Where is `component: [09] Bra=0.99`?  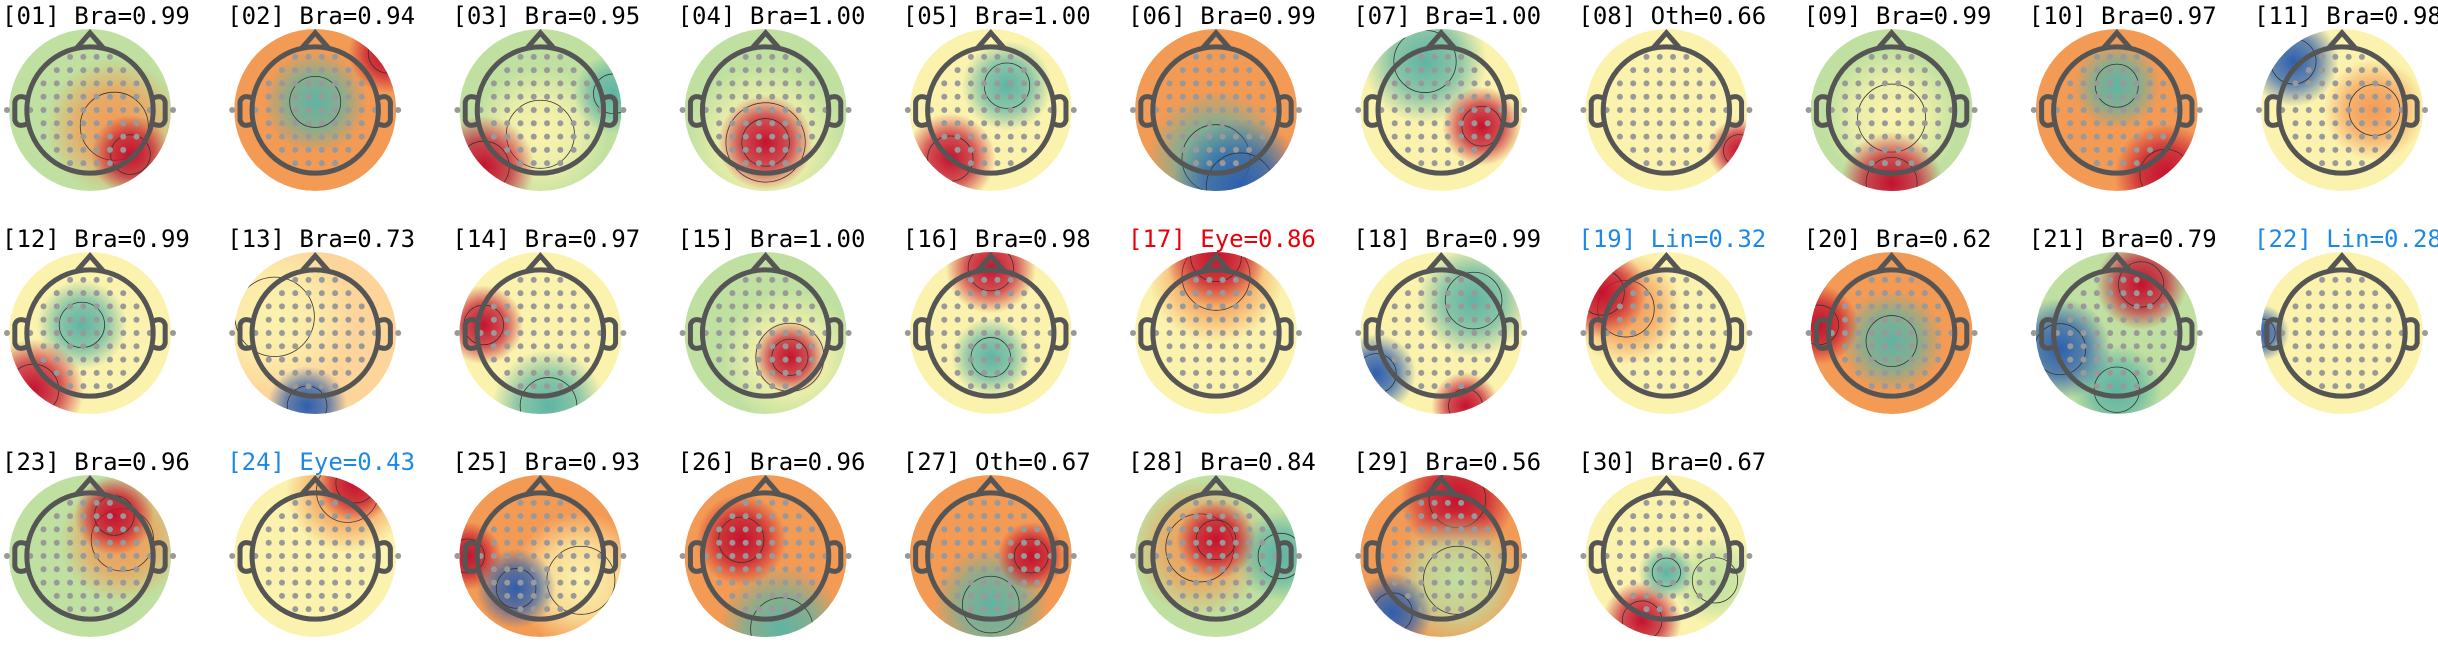 component: [09] Bra=0.99 is located at coordinates (1897, 96).